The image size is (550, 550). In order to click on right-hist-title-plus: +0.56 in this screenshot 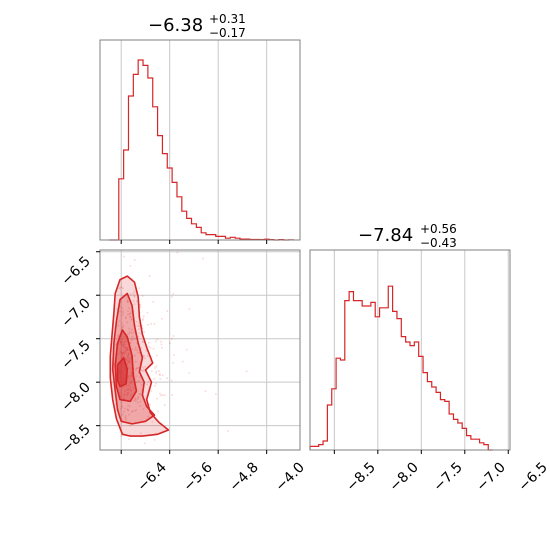, I will do `click(438, 229)`.